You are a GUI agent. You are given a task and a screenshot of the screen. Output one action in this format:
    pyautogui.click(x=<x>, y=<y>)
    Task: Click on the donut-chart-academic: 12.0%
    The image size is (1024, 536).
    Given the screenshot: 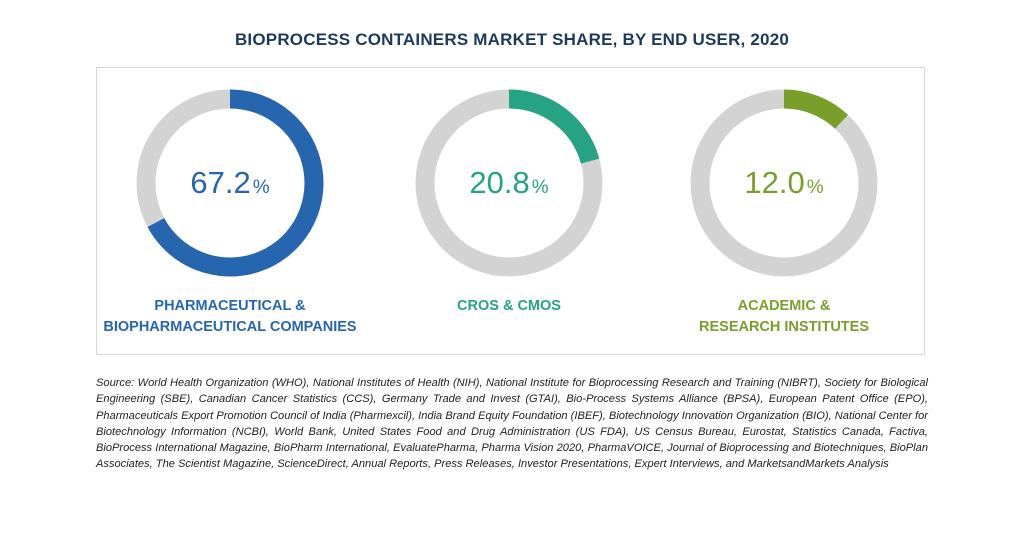 What is the action you would take?
    pyautogui.click(x=784, y=183)
    